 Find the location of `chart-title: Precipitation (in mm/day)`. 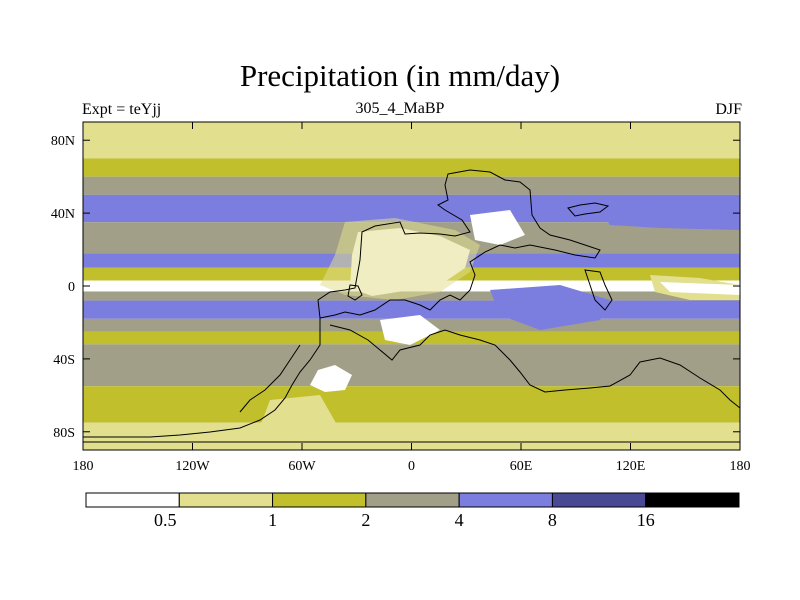

chart-title: Precipitation (in mm/day) is located at coordinates (400, 75).